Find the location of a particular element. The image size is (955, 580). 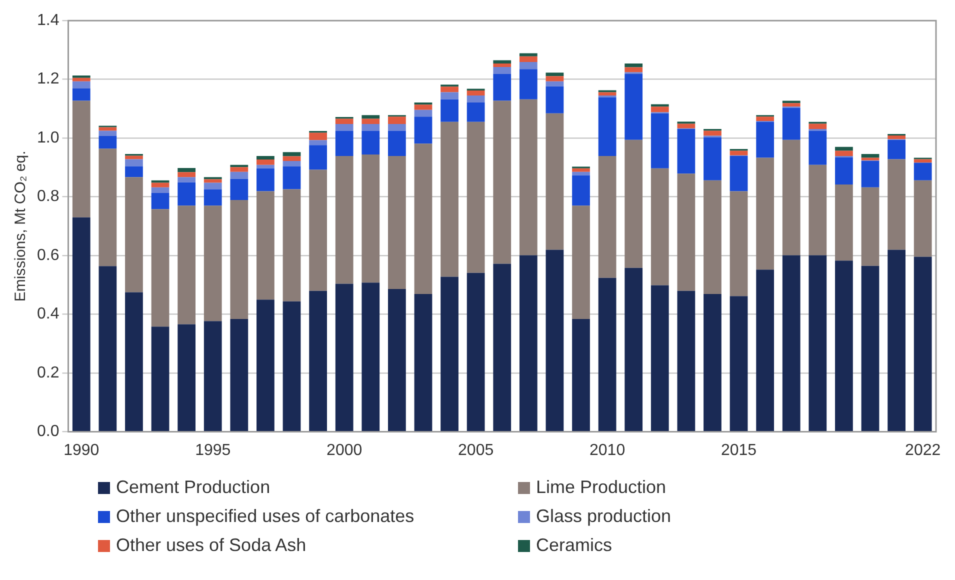

y-tick-label: 0.4 is located at coordinates (48, 314).